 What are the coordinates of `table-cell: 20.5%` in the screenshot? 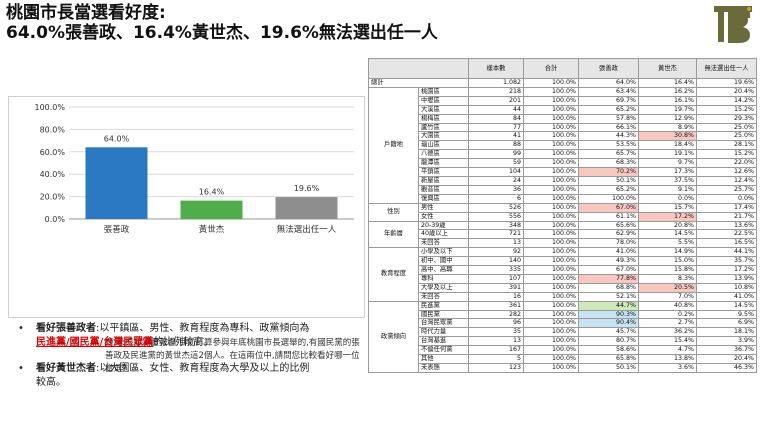 It's located at (667, 287).